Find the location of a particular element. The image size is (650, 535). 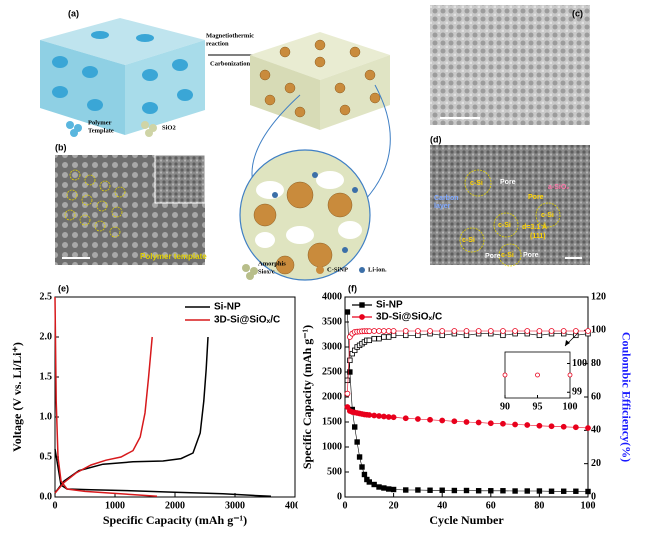

y-tick-label: 0.5 is located at coordinates (46, 456).